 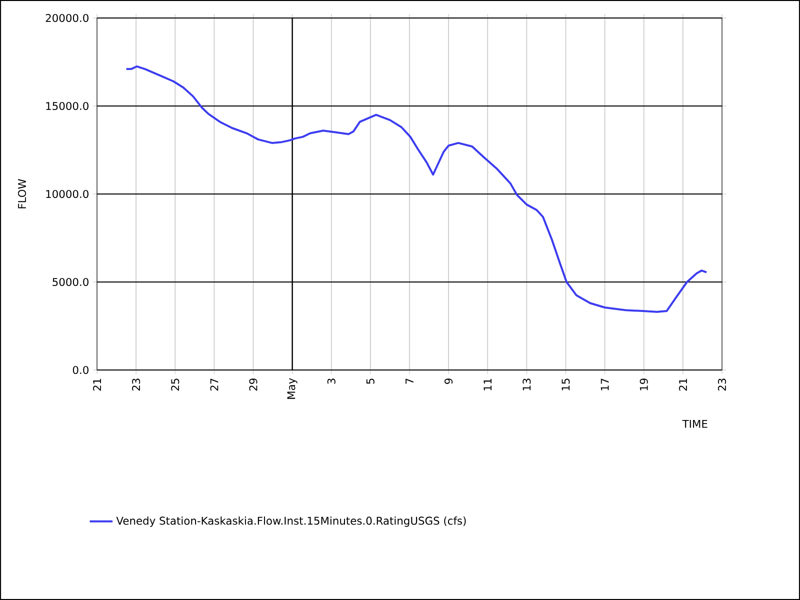 I want to click on x-tick-label: 29, so click(x=253, y=384).